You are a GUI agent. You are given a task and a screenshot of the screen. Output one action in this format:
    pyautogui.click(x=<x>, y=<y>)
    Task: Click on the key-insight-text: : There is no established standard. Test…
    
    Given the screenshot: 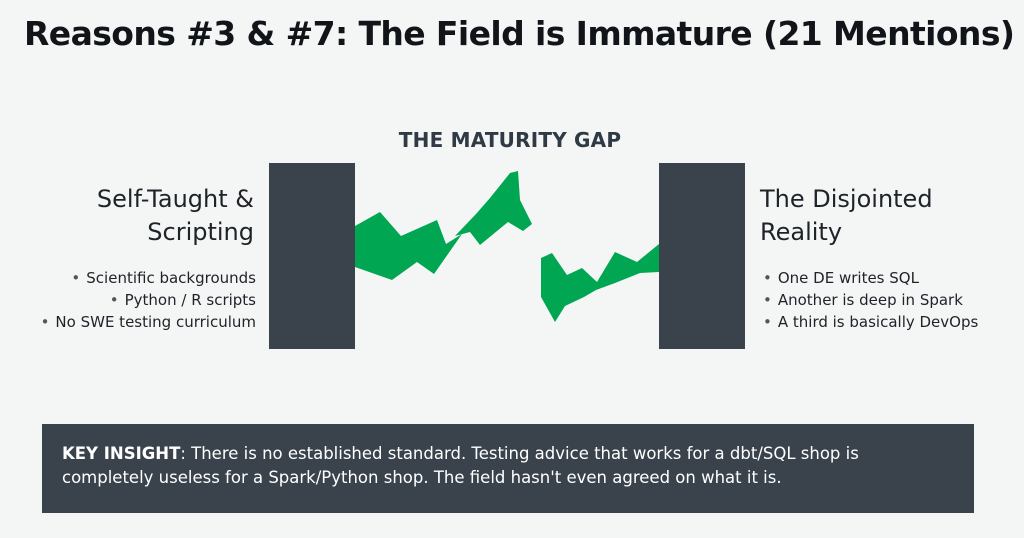 What is the action you would take?
    pyautogui.click(x=460, y=465)
    